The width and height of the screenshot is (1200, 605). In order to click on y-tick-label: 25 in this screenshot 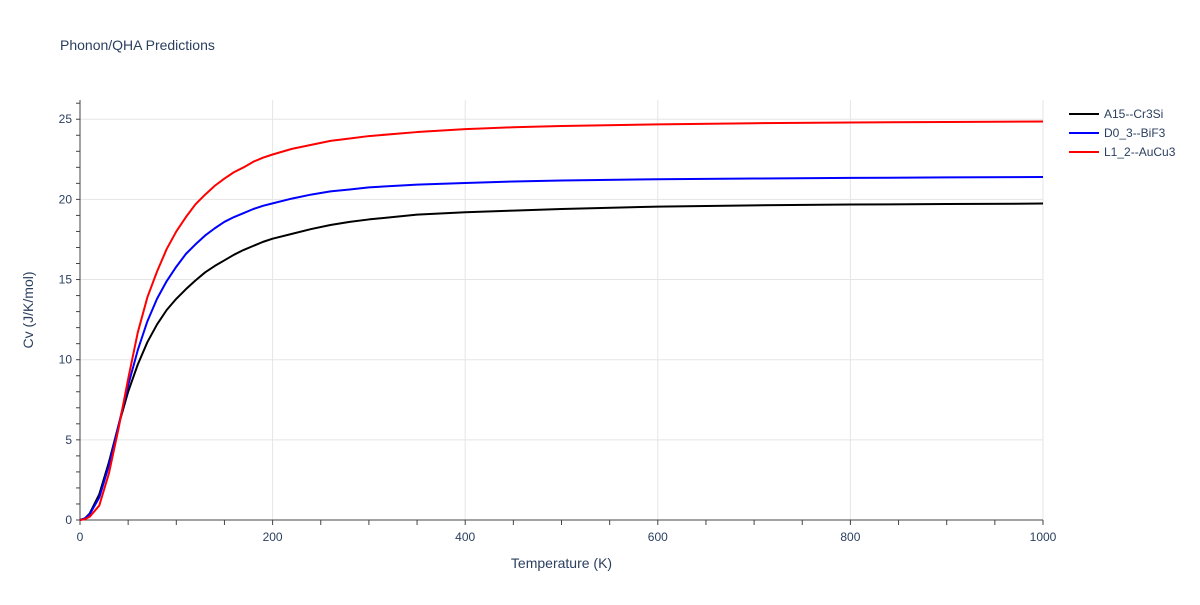, I will do `click(66, 119)`.